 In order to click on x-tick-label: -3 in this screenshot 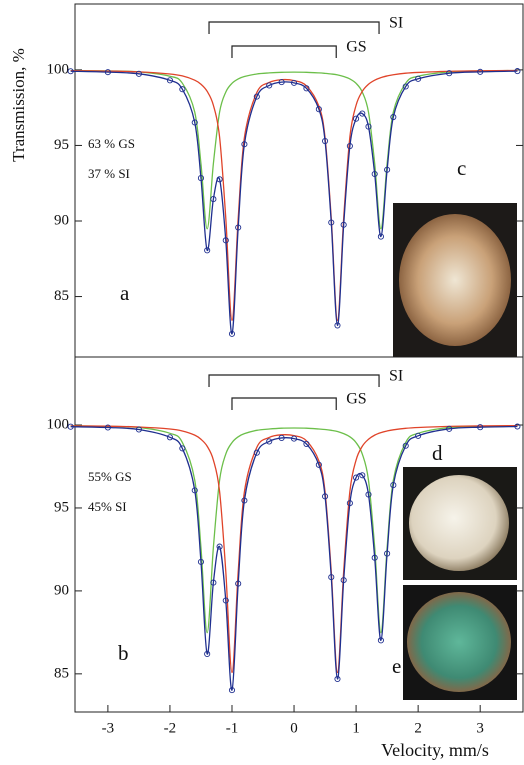, I will do `click(108, 728)`.